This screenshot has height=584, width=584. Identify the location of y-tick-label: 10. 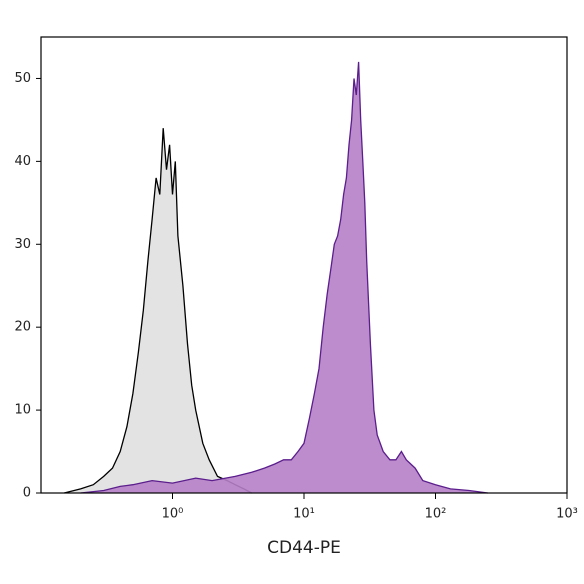
(22, 410).